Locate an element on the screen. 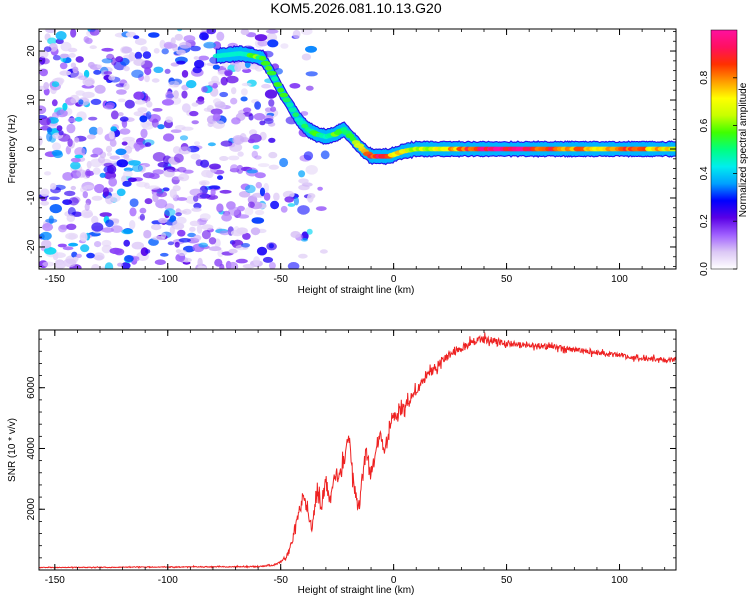 This screenshot has width=750, height=600. colorbar-label: Normalized spectral amplitude is located at coordinates (743, 149).